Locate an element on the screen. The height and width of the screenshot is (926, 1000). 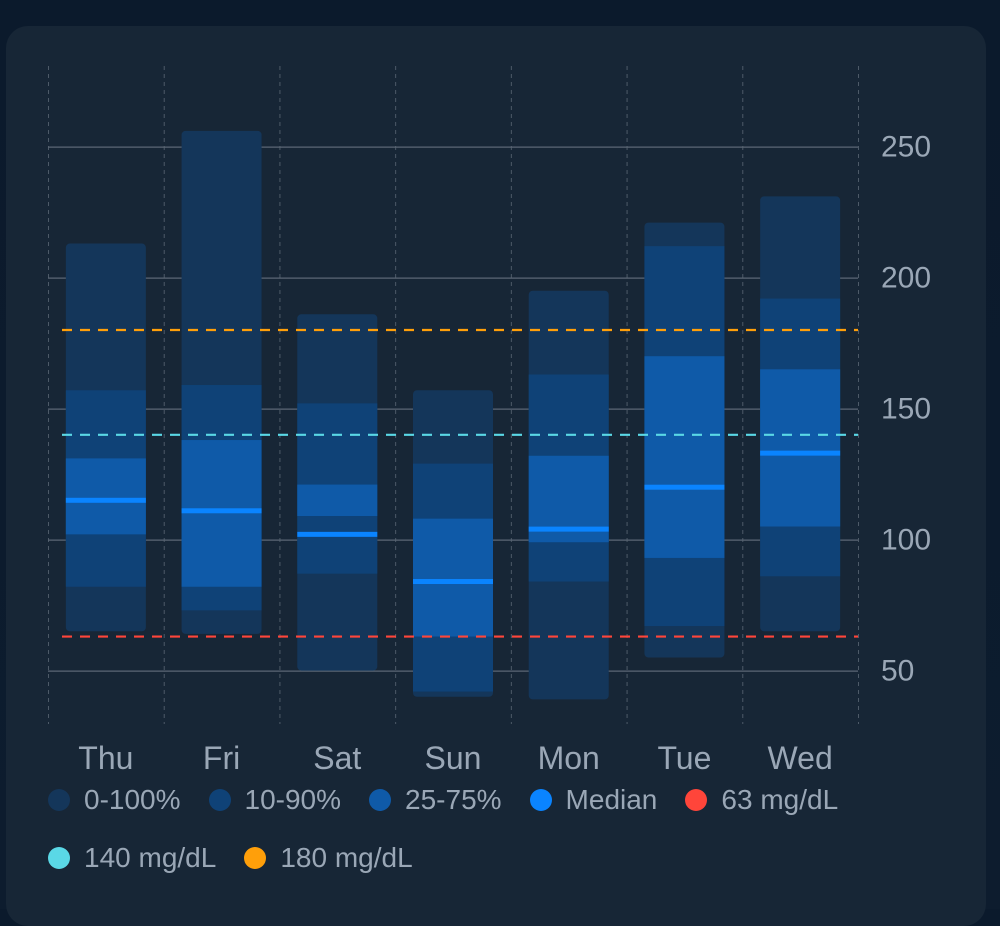
y-tick-label-50: 50 is located at coordinates (897, 671).